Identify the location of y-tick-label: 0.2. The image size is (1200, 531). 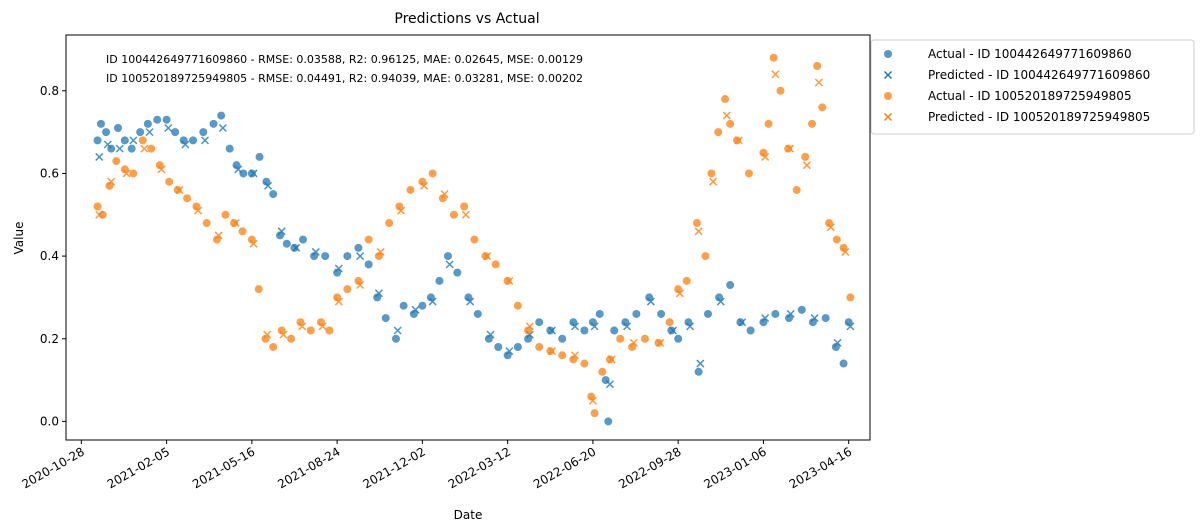
(49, 339).